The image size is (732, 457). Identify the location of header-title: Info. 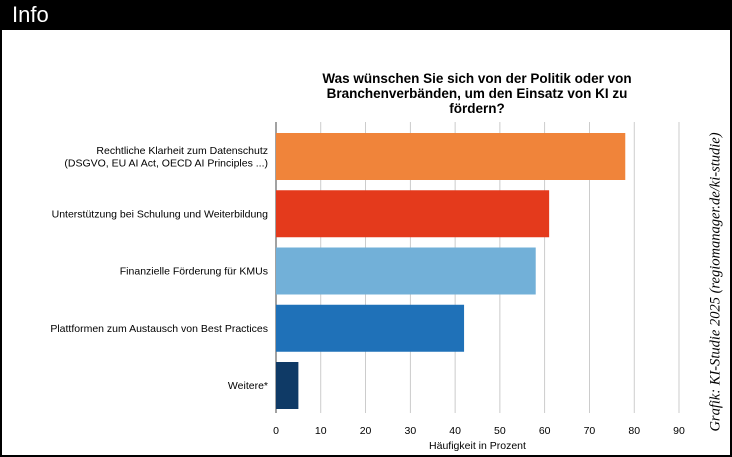
(30, 14).